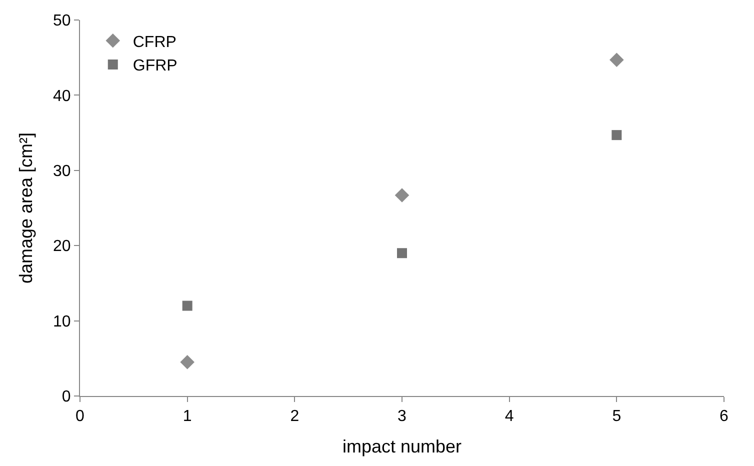  I want to click on y-tick-label: 20, so click(62, 247).